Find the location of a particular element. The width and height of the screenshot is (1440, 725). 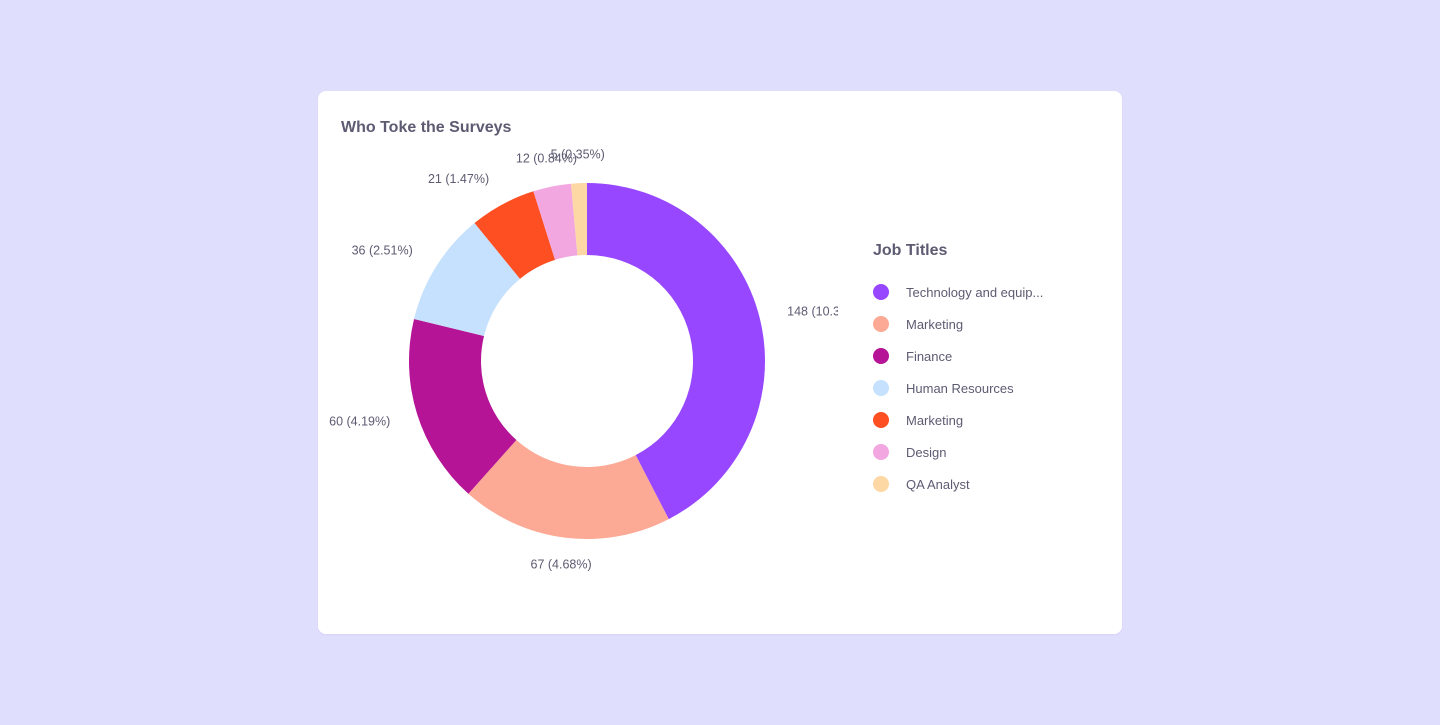

slice-data-label: 148 (10.33%) is located at coordinates (812, 312).